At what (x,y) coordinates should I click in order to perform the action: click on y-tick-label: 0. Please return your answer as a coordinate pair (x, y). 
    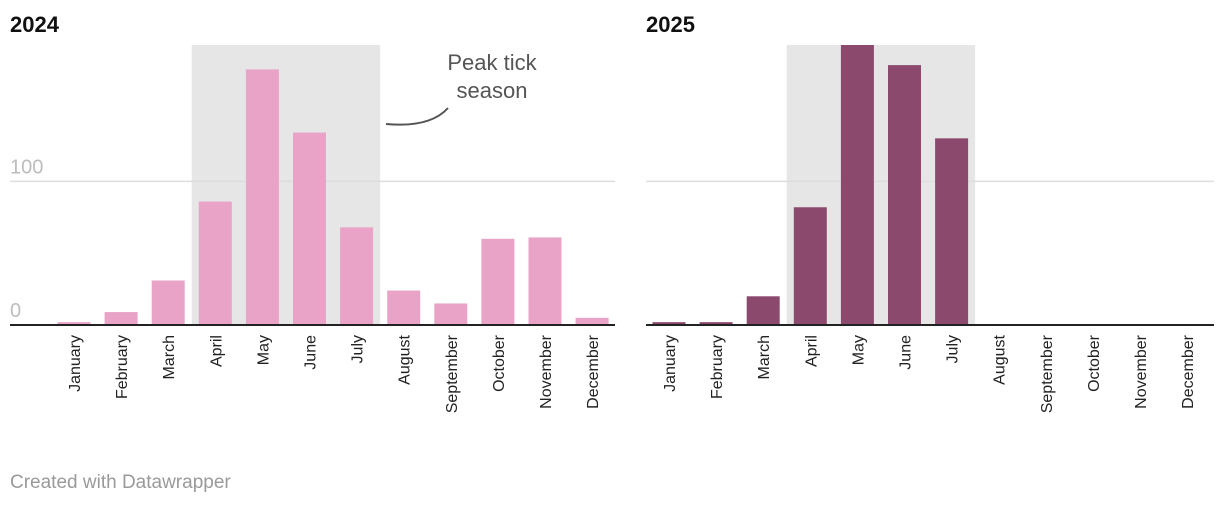
    Looking at the image, I should click on (15, 311).